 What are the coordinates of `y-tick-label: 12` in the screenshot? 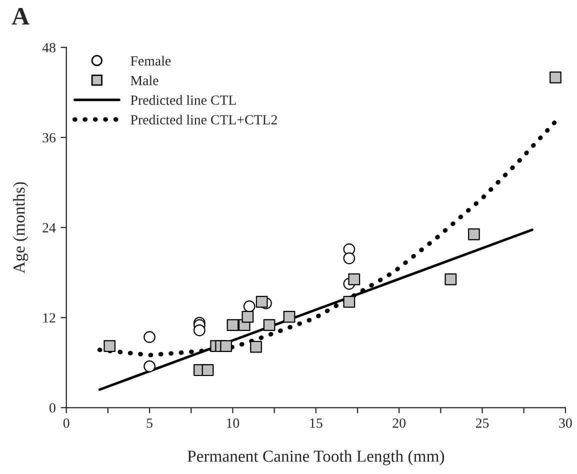 It's located at (49, 317).